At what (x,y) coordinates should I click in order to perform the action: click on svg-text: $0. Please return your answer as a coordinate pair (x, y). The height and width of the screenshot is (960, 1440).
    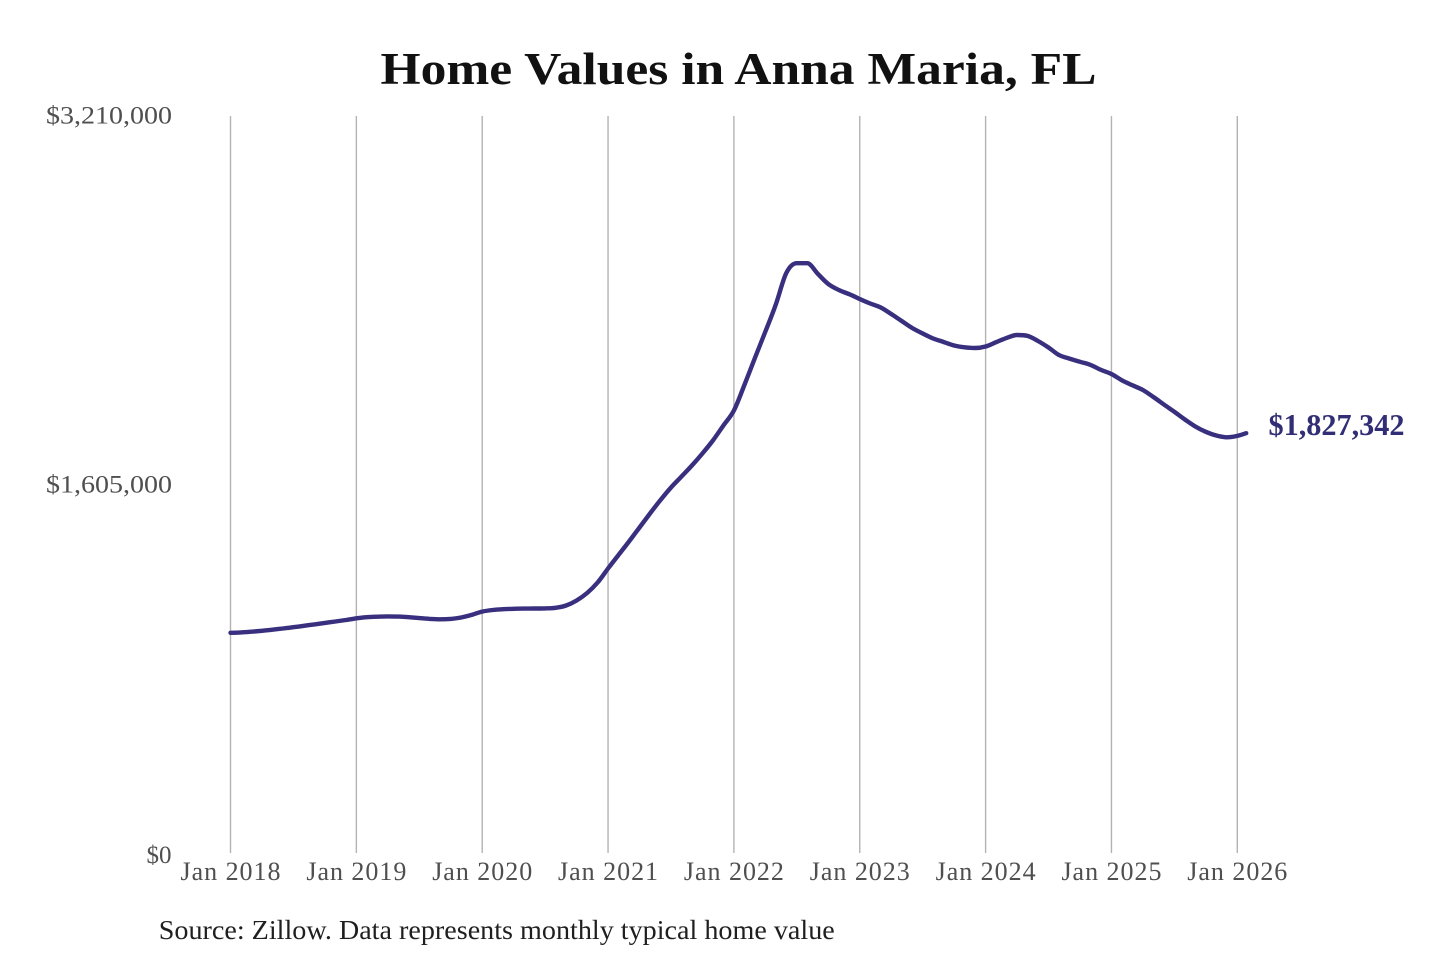
    Looking at the image, I should click on (159, 855).